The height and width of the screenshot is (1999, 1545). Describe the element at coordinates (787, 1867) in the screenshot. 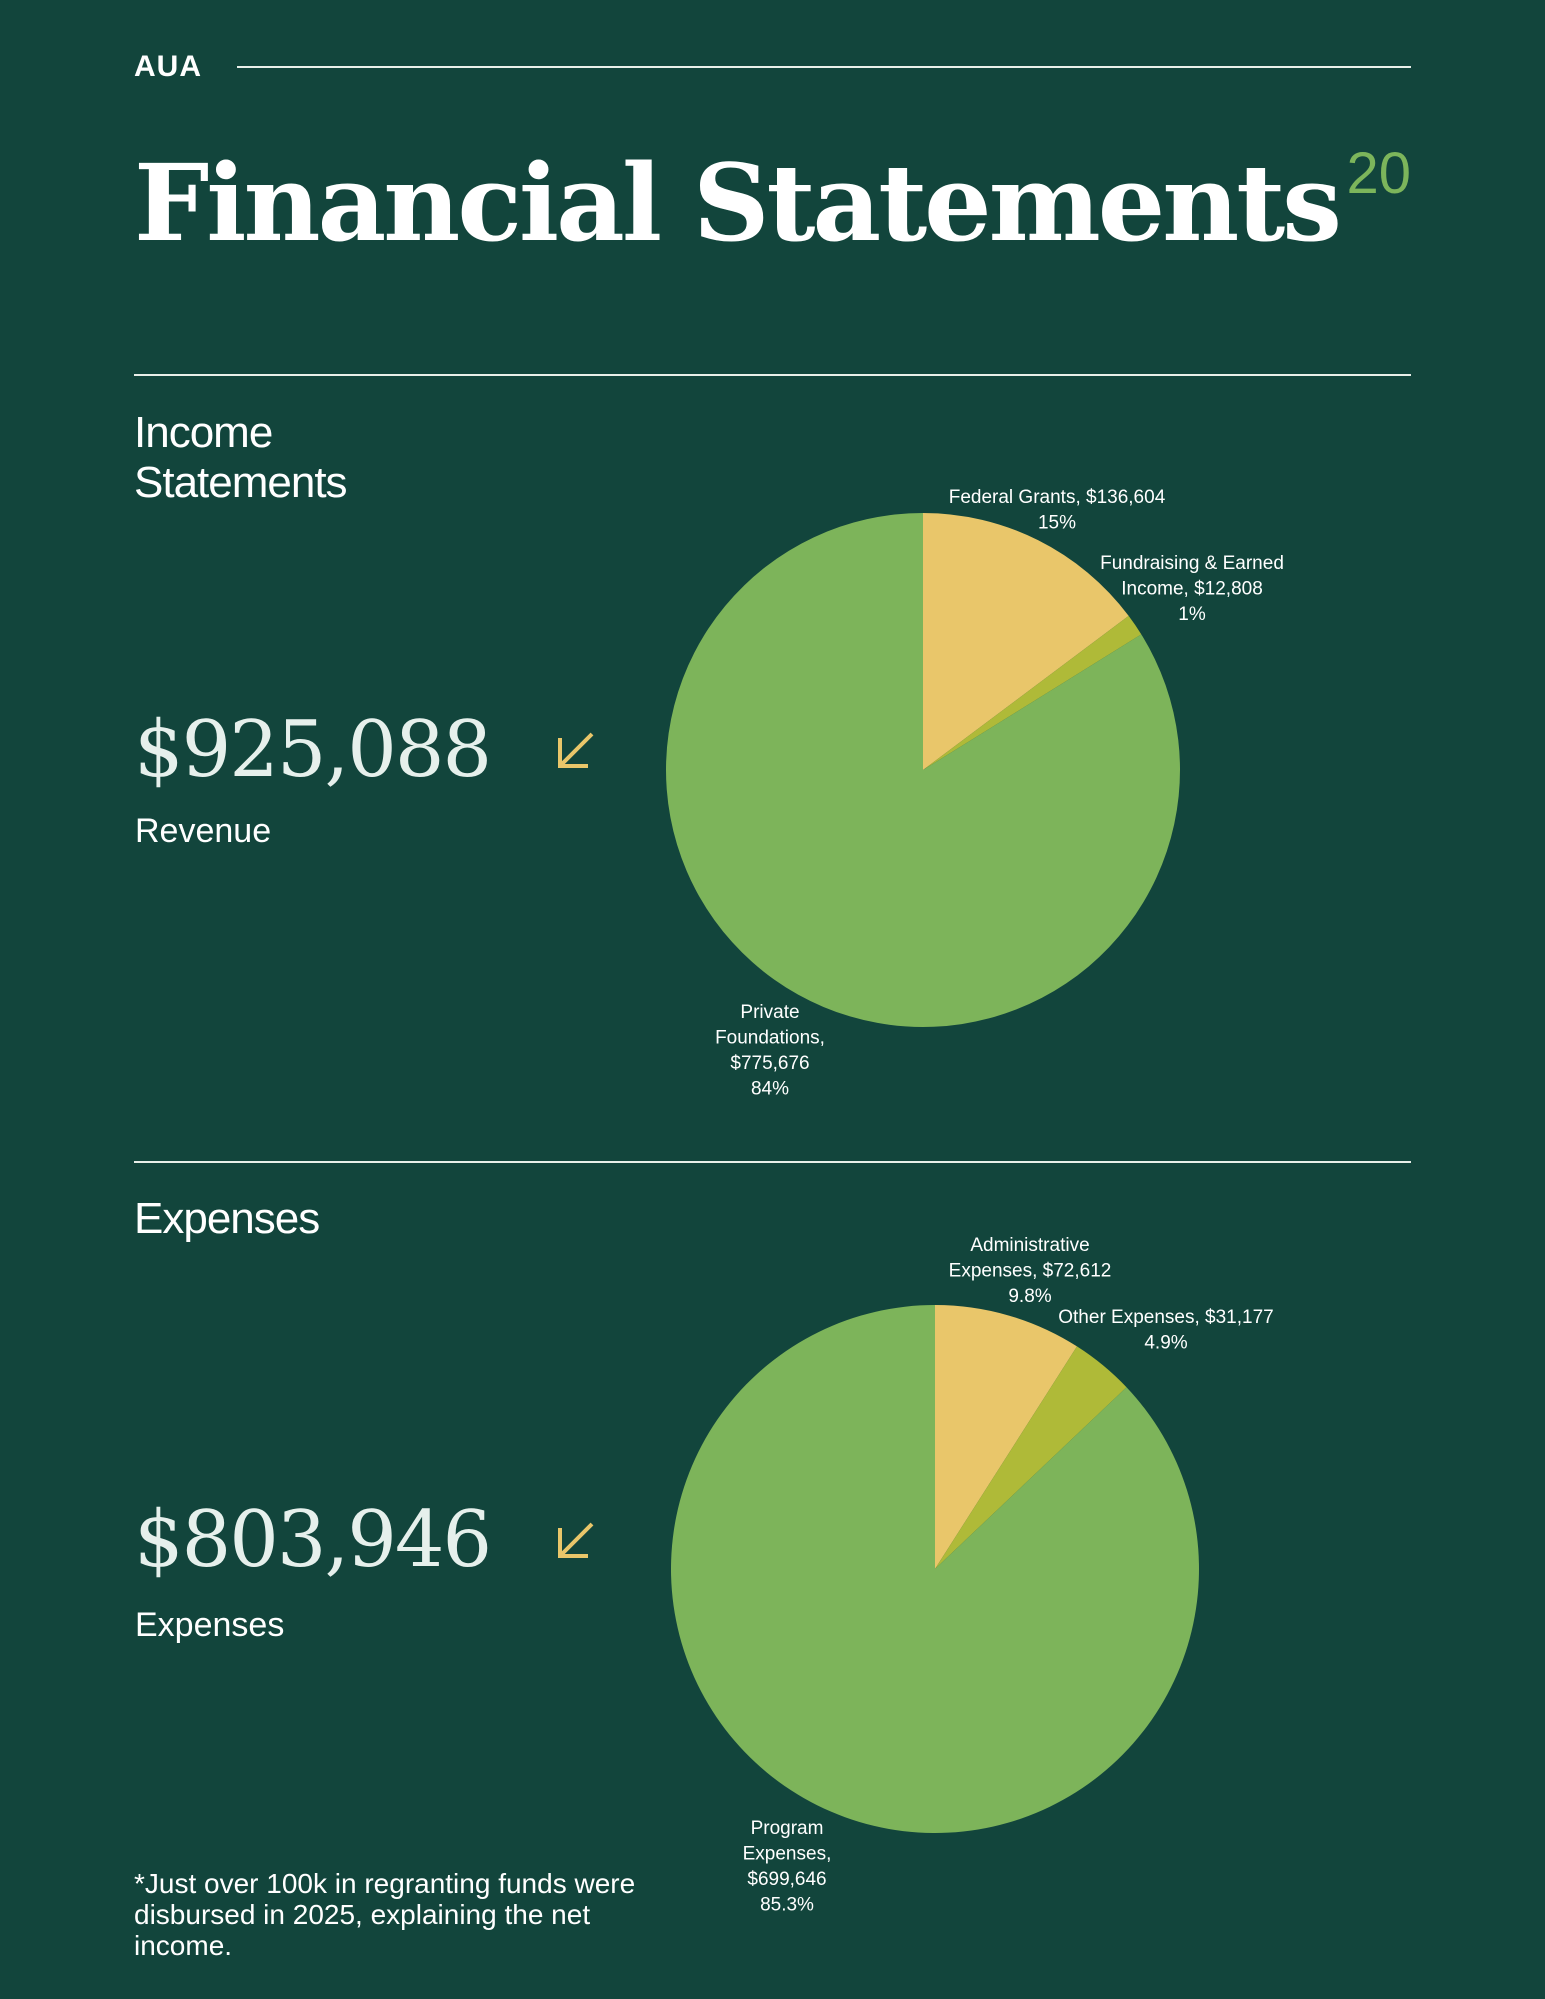

I see `pie-slice-program-expenses-label: Program Expenses, $699,646 85.3%` at that location.